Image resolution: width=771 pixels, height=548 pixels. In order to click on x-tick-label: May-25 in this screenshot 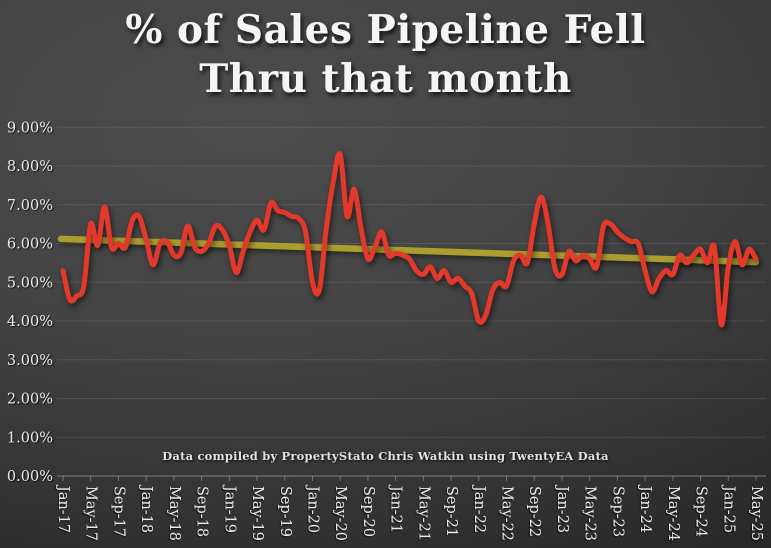, I will do `click(756, 513)`.